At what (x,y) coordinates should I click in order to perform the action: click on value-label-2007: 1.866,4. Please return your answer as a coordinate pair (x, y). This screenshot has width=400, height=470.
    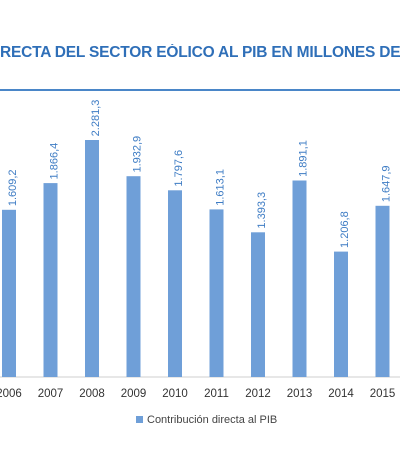
    Looking at the image, I should click on (54, 161).